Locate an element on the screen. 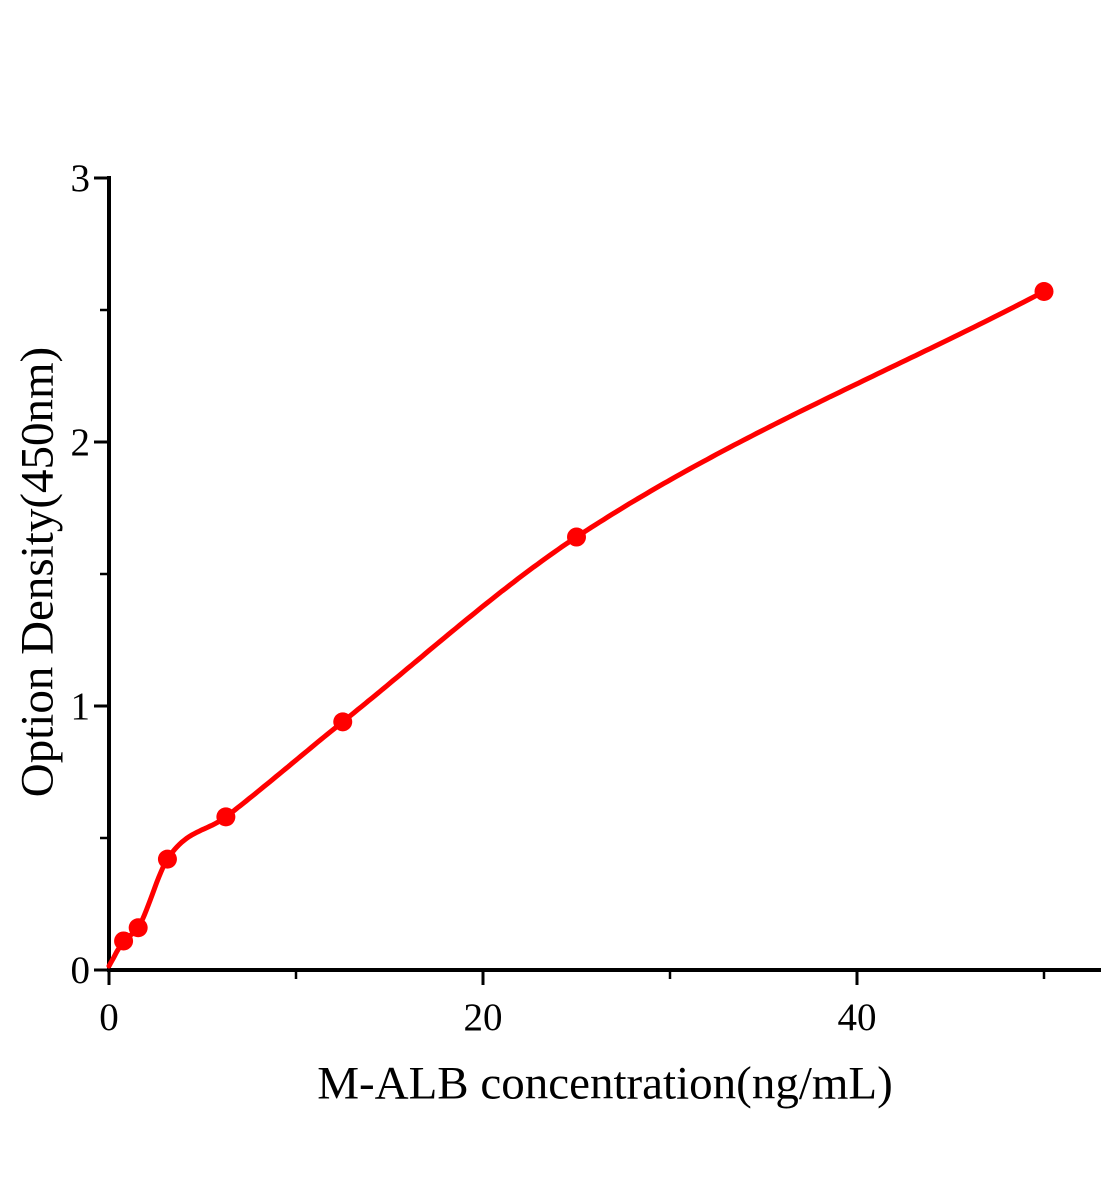 The height and width of the screenshot is (1200, 1104). y-tick-label: 1 is located at coordinates (81, 706).